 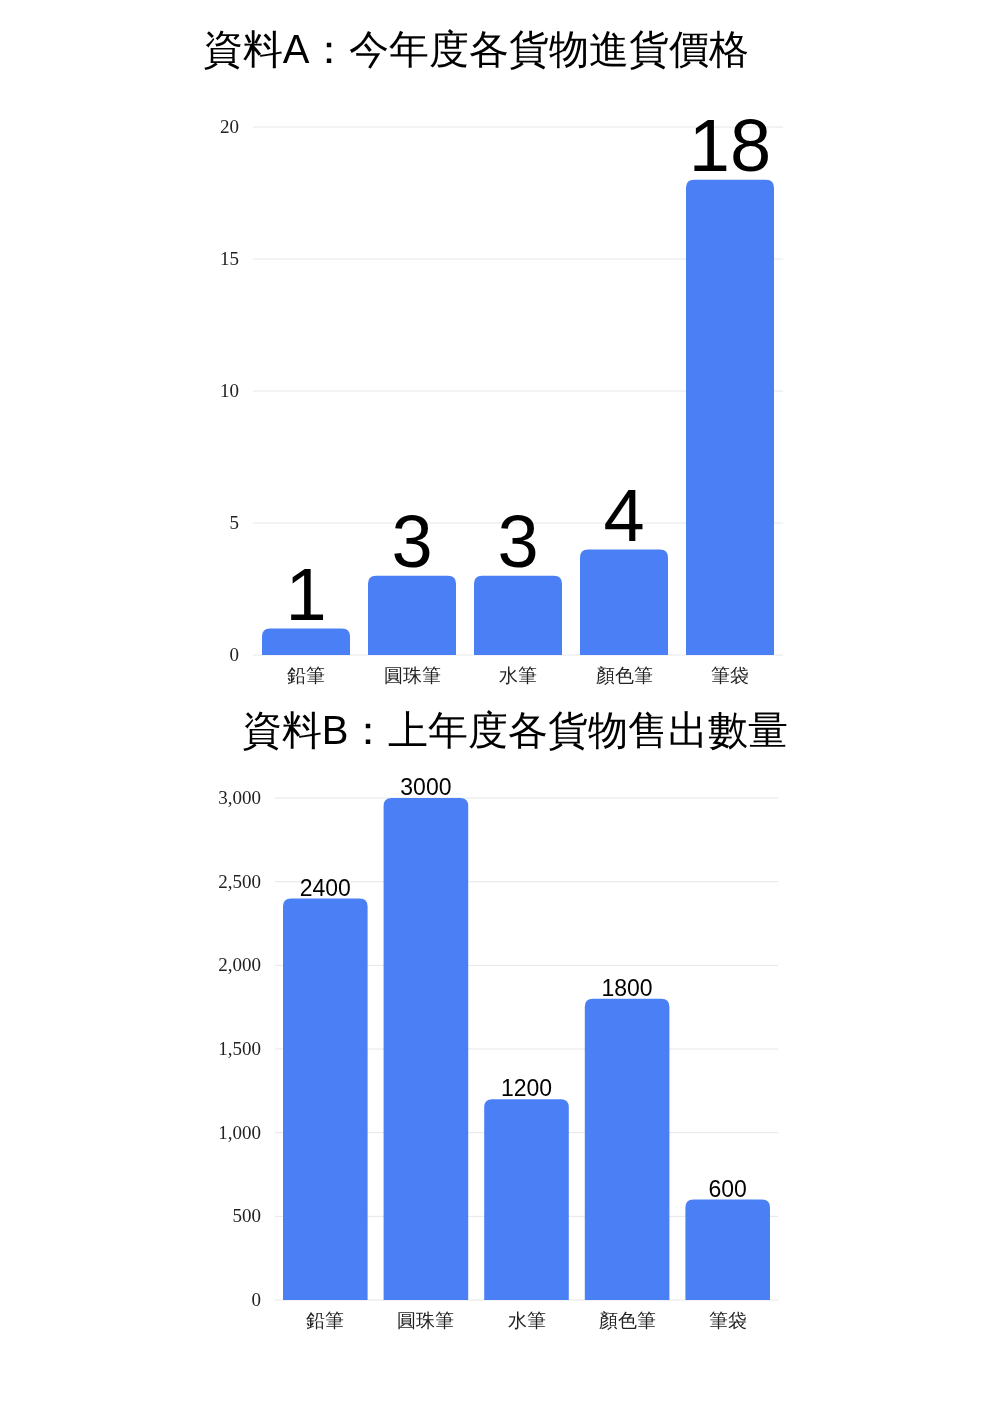 What do you see at coordinates (239, 797) in the screenshot?
I see `y-tick-label: 3,000` at bounding box center [239, 797].